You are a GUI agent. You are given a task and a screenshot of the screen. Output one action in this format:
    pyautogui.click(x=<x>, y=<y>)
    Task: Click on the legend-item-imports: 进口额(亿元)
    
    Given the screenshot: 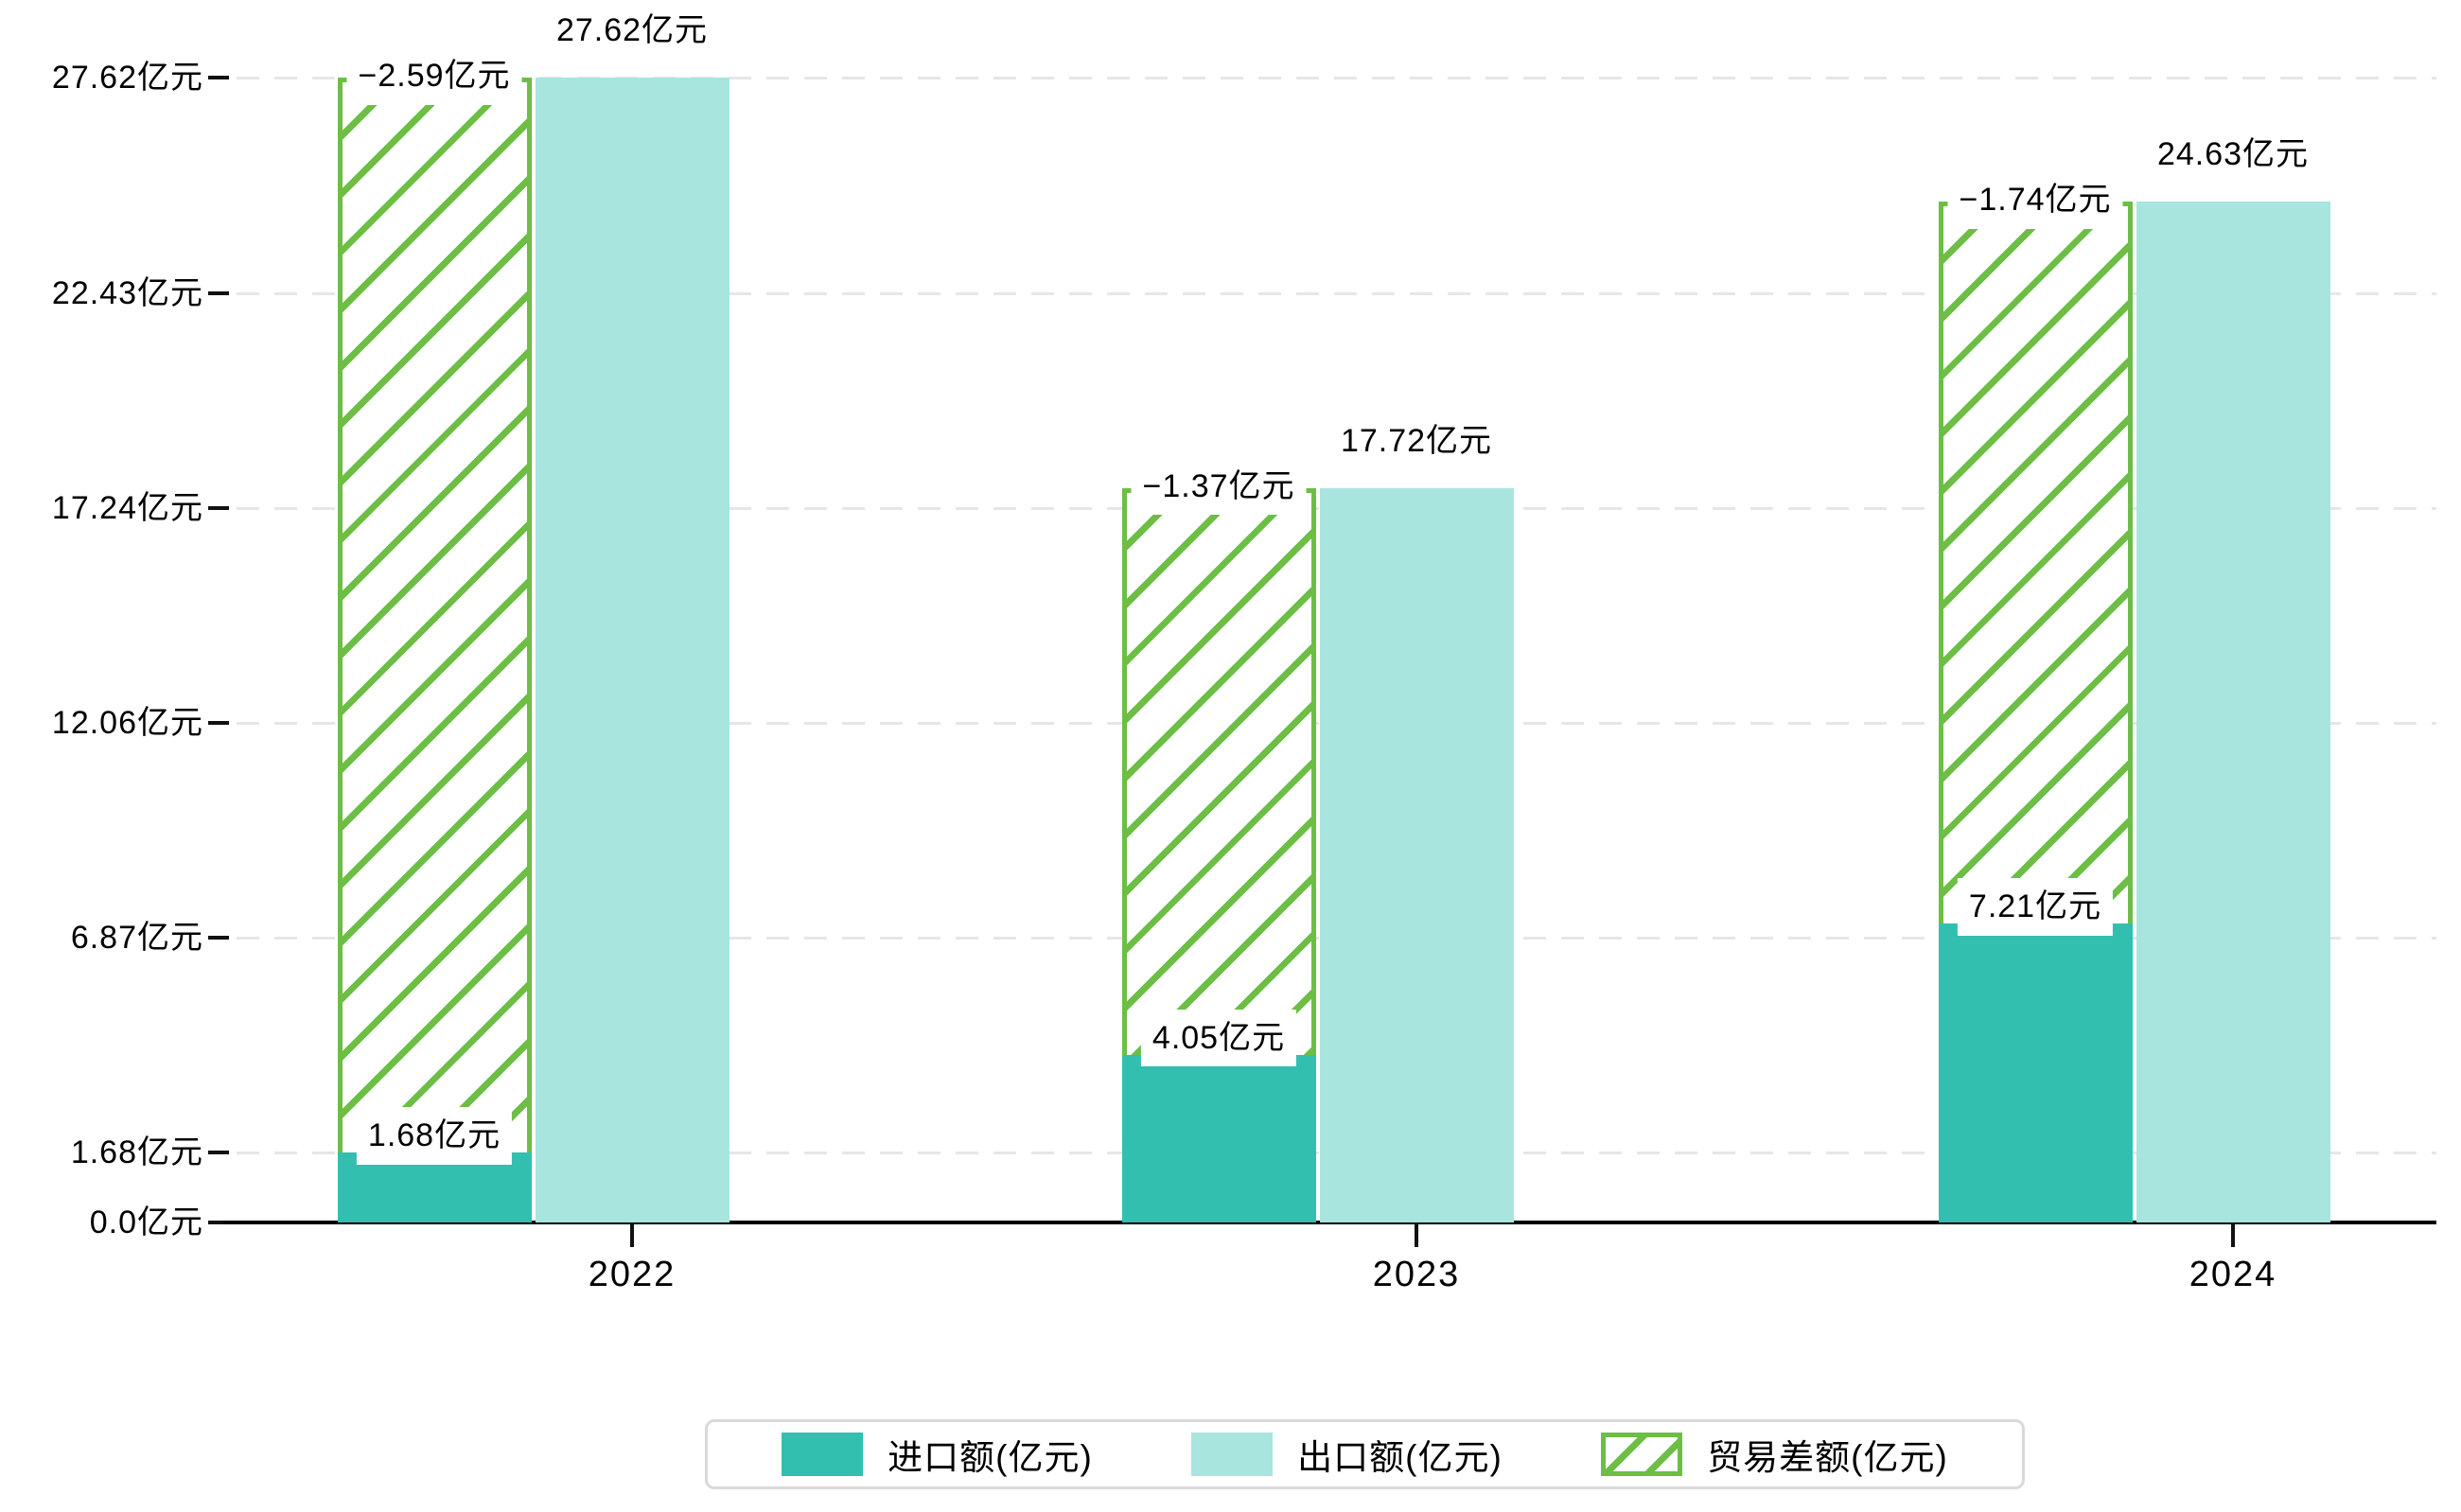 What is the action you would take?
    pyautogui.click(x=937, y=1454)
    